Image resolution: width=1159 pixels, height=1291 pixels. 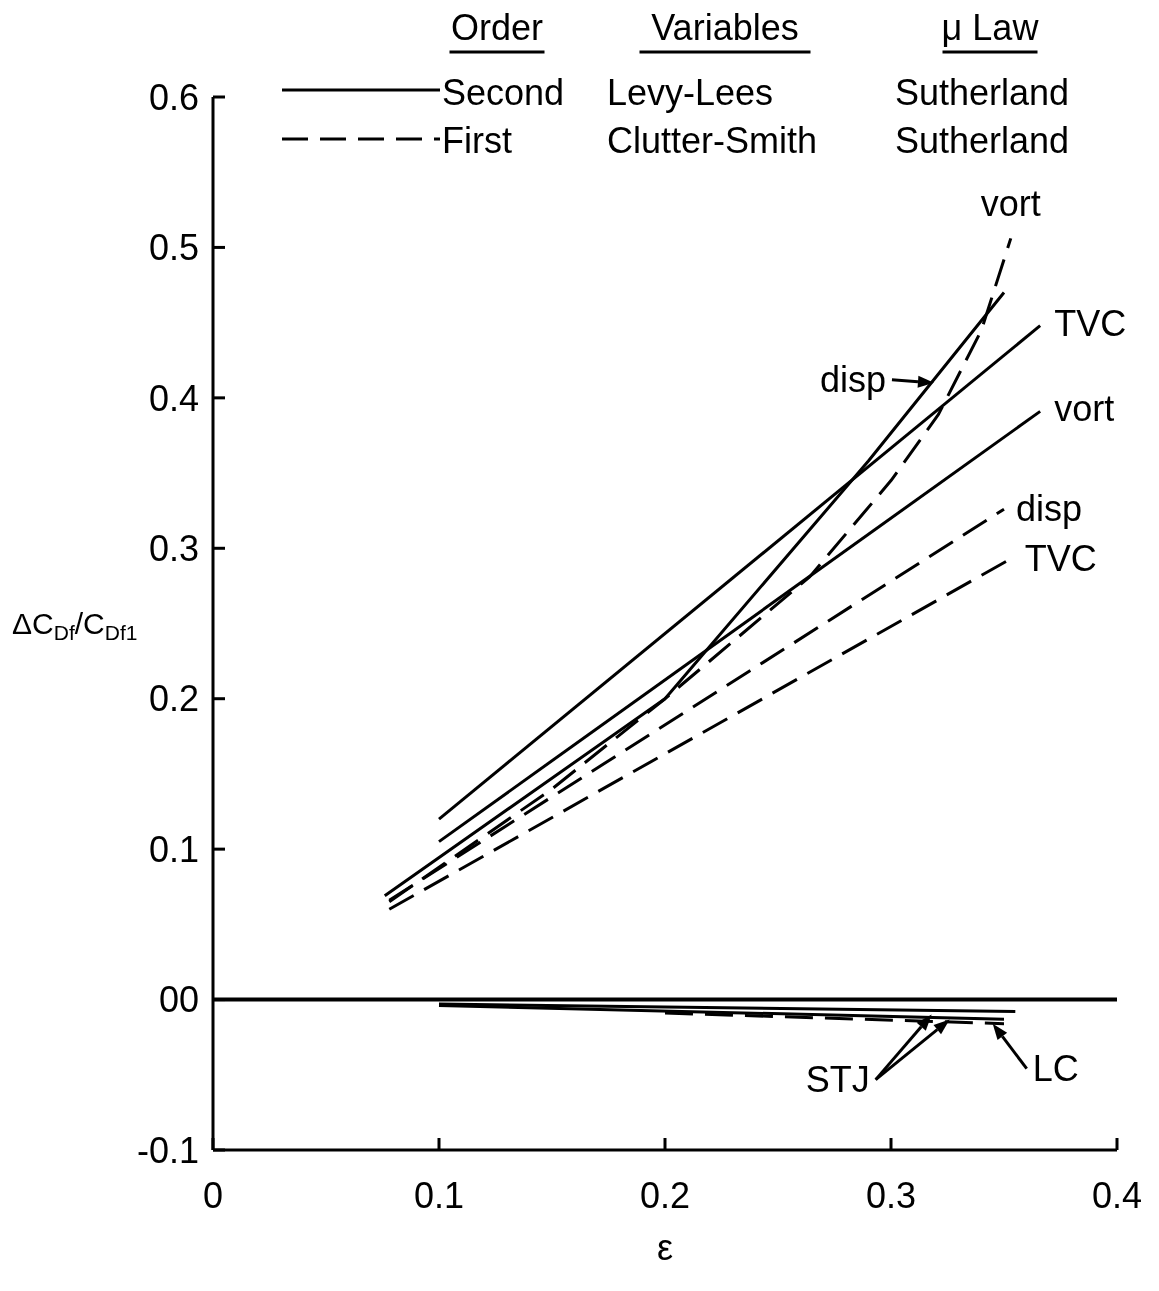 What do you see at coordinates (990, 27) in the screenshot?
I see `text: μ Law` at bounding box center [990, 27].